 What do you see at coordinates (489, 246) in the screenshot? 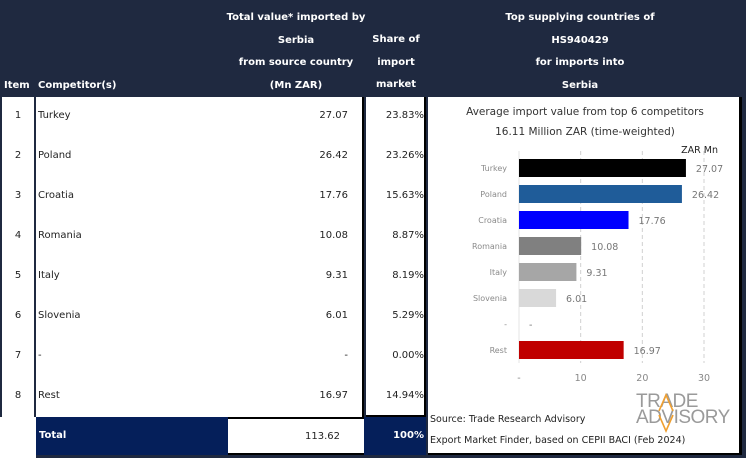
I see `category-label: Romania` at bounding box center [489, 246].